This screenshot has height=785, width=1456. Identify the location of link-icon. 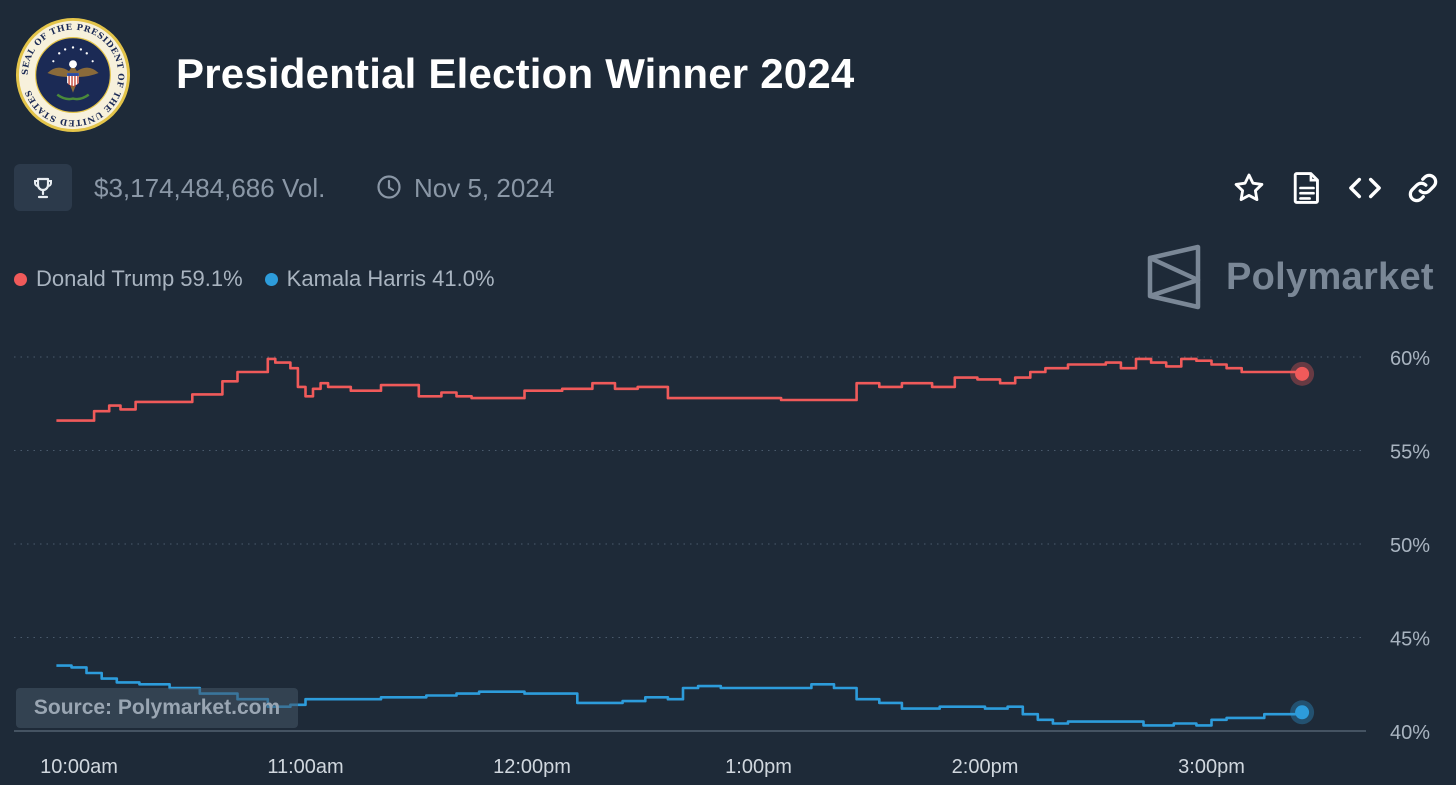
(1423, 188).